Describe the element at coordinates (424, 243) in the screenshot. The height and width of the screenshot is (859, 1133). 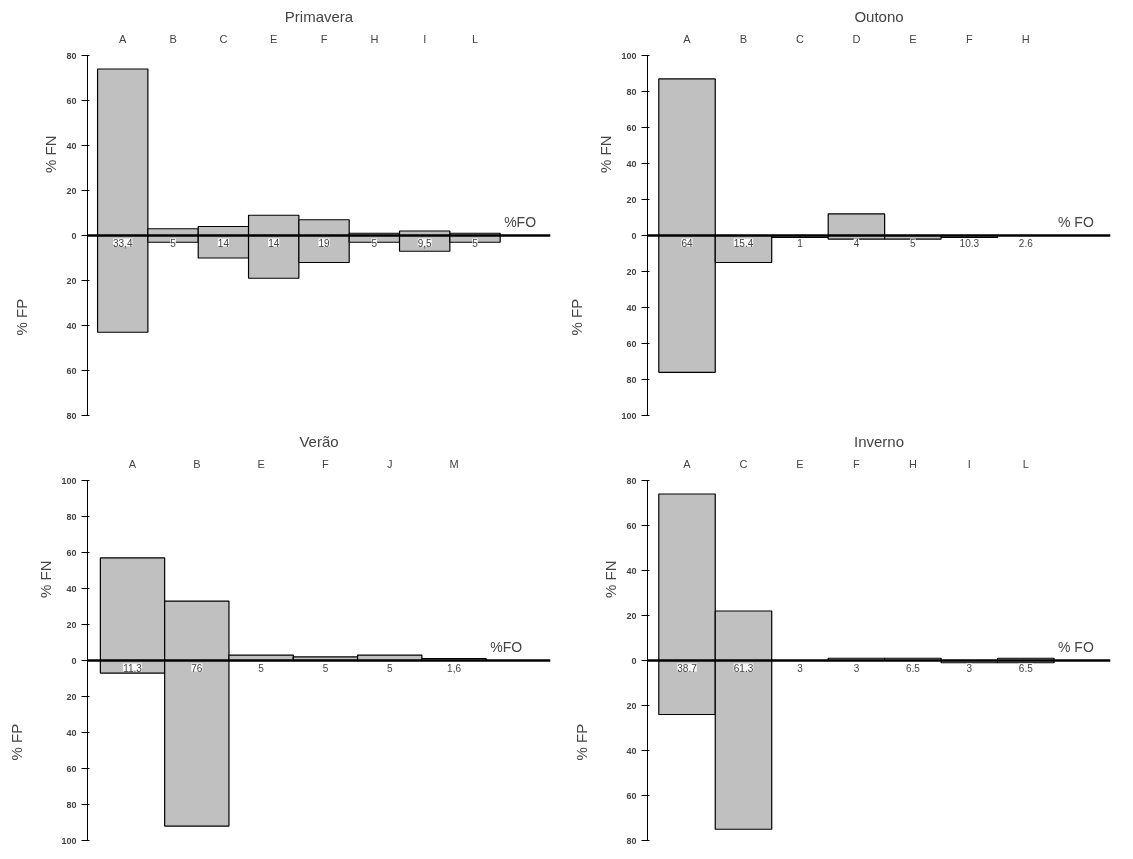
I see `text: 9,5` at that location.